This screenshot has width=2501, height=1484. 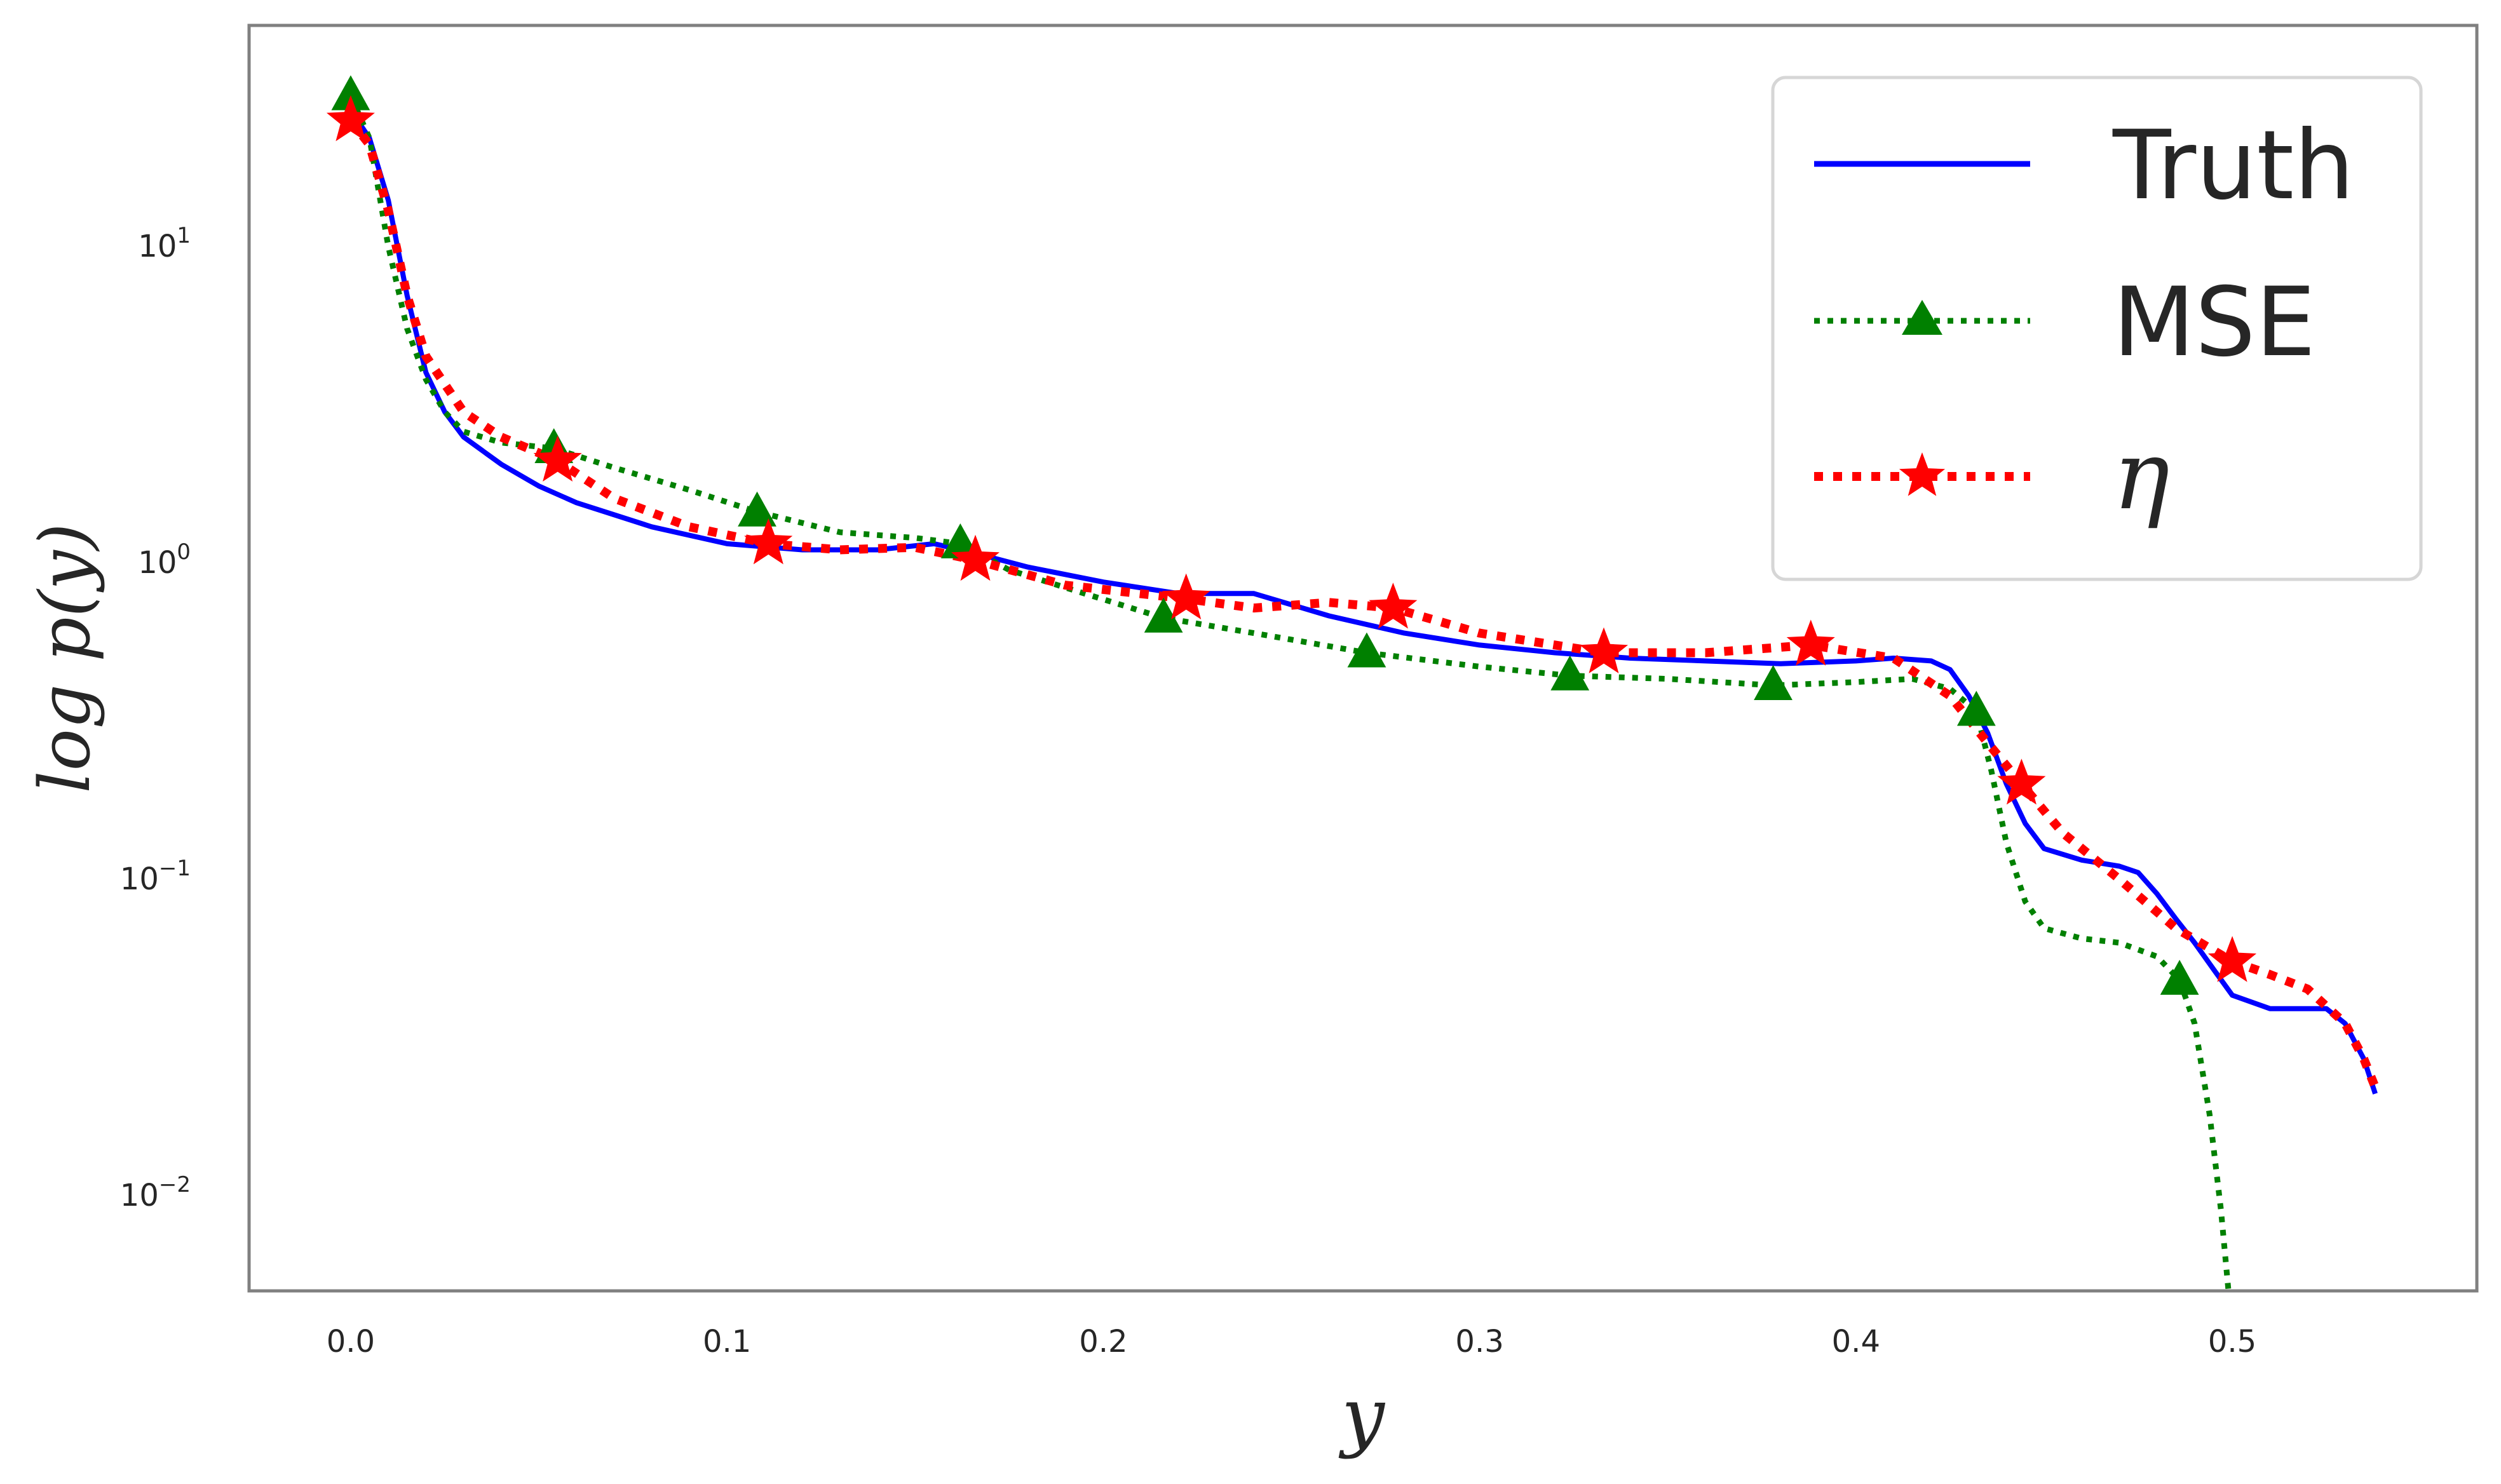 I want to click on y-axis-ticks: 10⁻² 10⁻¹ 10⁰ 10¹, so click(x=155, y=718).